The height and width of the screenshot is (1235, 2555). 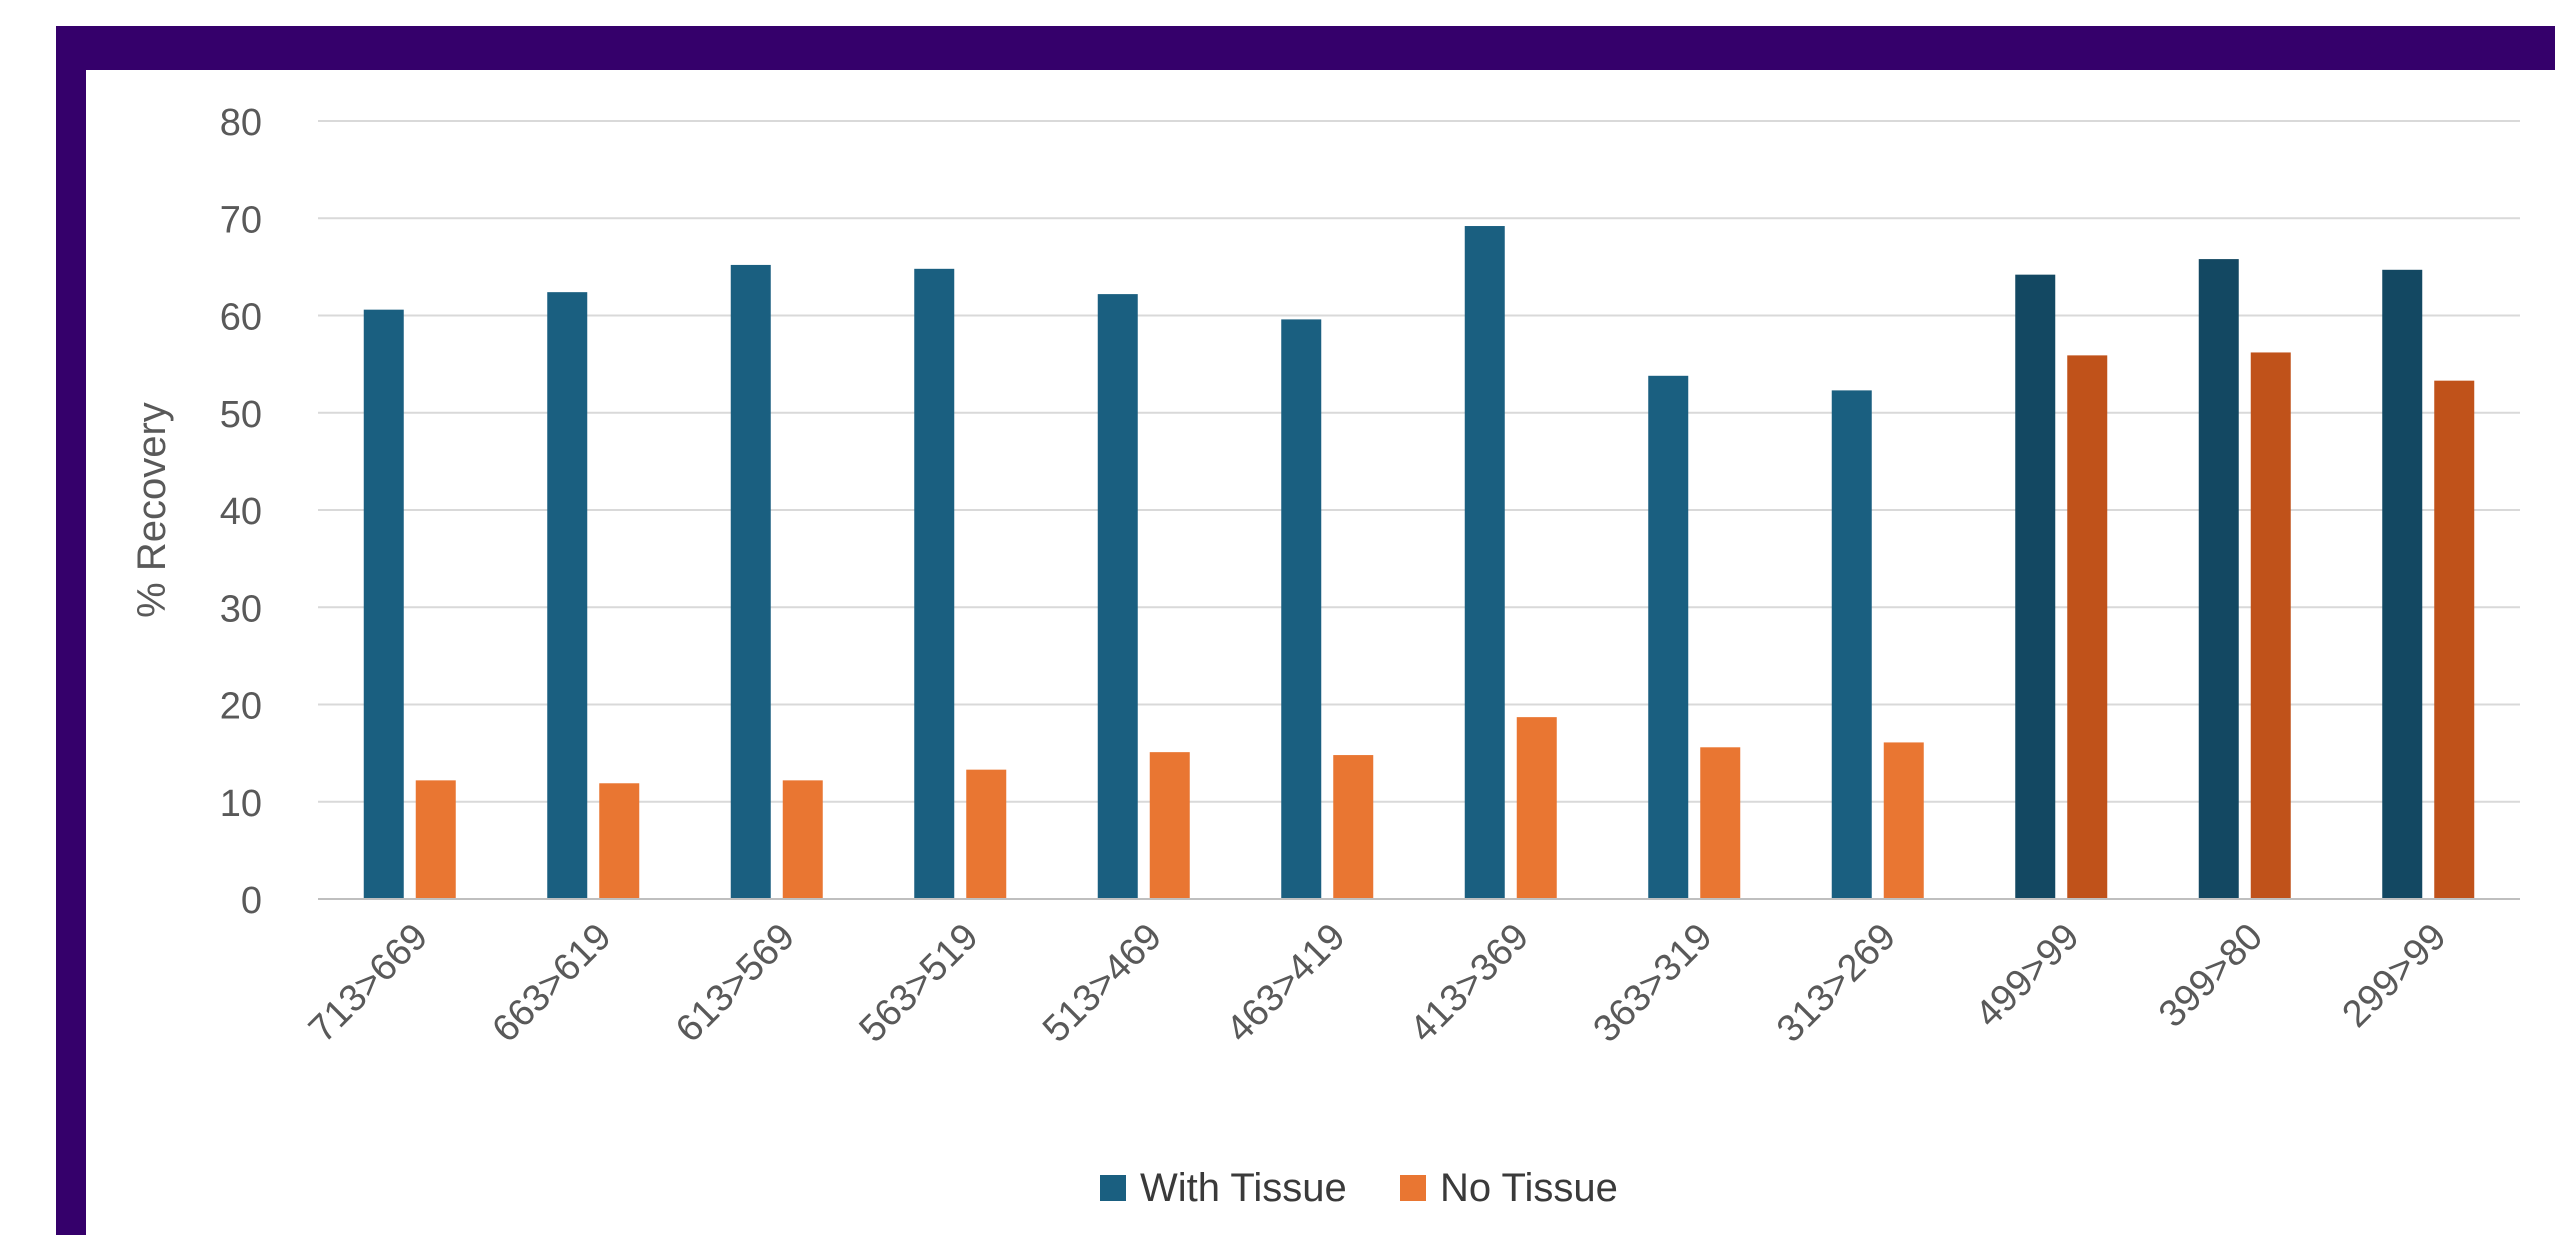 What do you see at coordinates (251, 901) in the screenshot?
I see `y-tick-label: 0` at bounding box center [251, 901].